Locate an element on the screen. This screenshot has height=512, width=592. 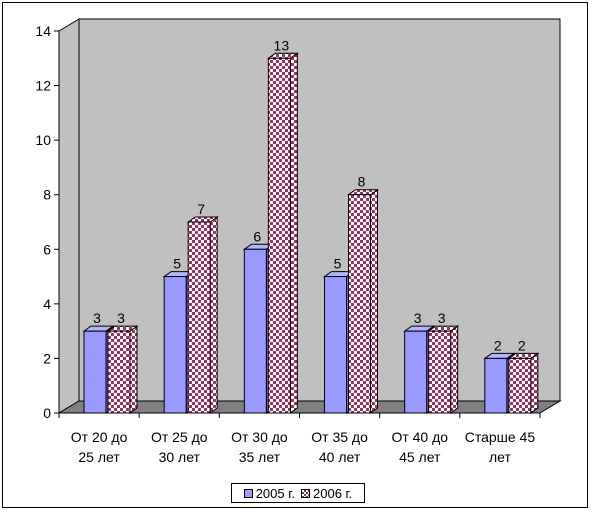
legend-label: 2005 г. is located at coordinates (275, 493).